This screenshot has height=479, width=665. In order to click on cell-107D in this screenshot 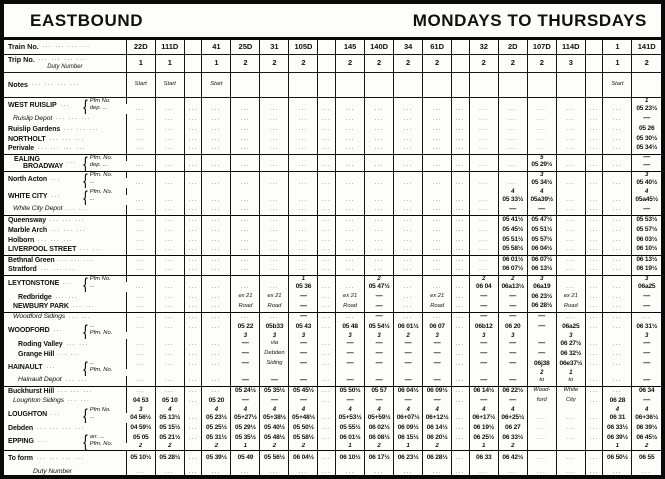, I will do `click(541, 85)`.